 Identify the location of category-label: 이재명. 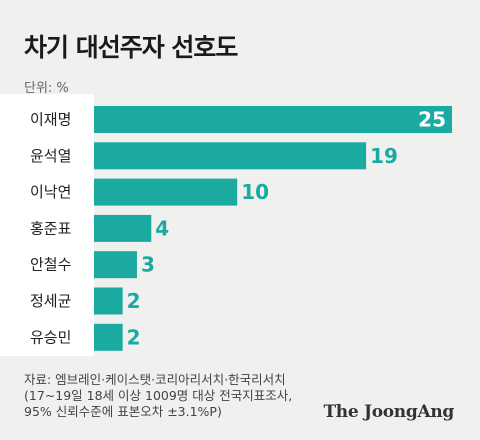
(50, 120).